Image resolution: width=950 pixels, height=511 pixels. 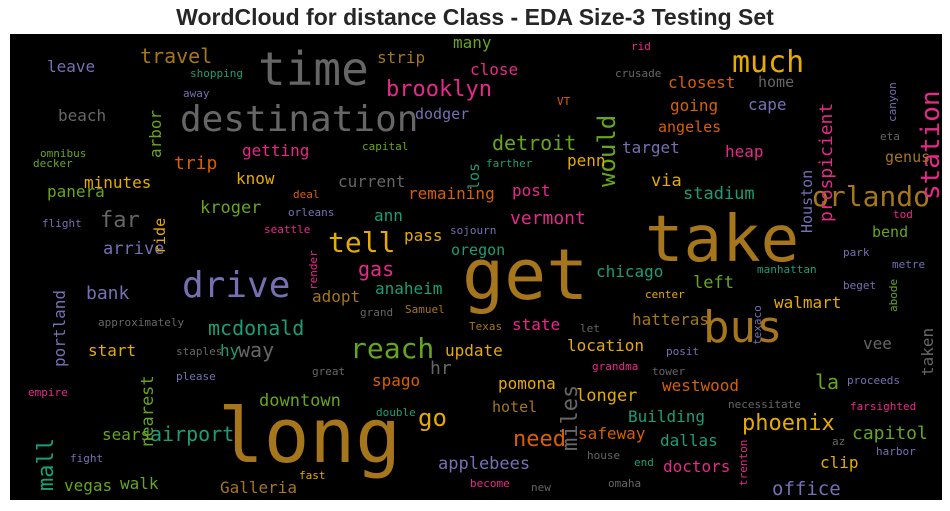 What do you see at coordinates (310, 435) in the screenshot?
I see `word-long: long` at bounding box center [310, 435].